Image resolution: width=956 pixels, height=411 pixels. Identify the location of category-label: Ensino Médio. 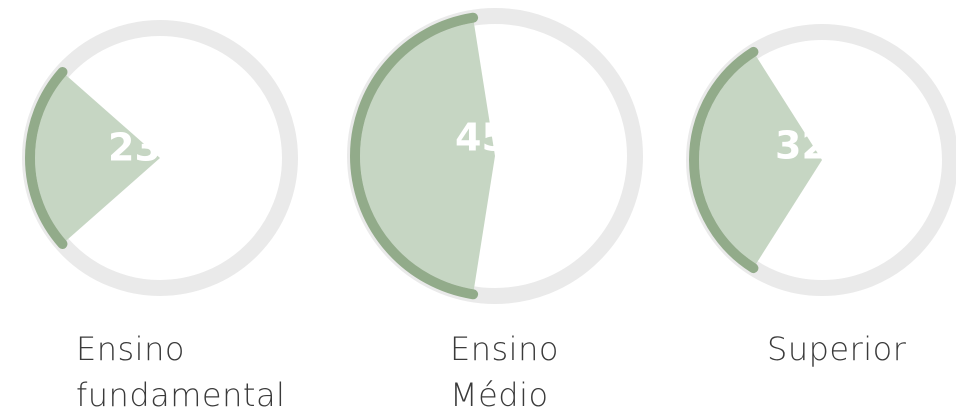
(504, 370).